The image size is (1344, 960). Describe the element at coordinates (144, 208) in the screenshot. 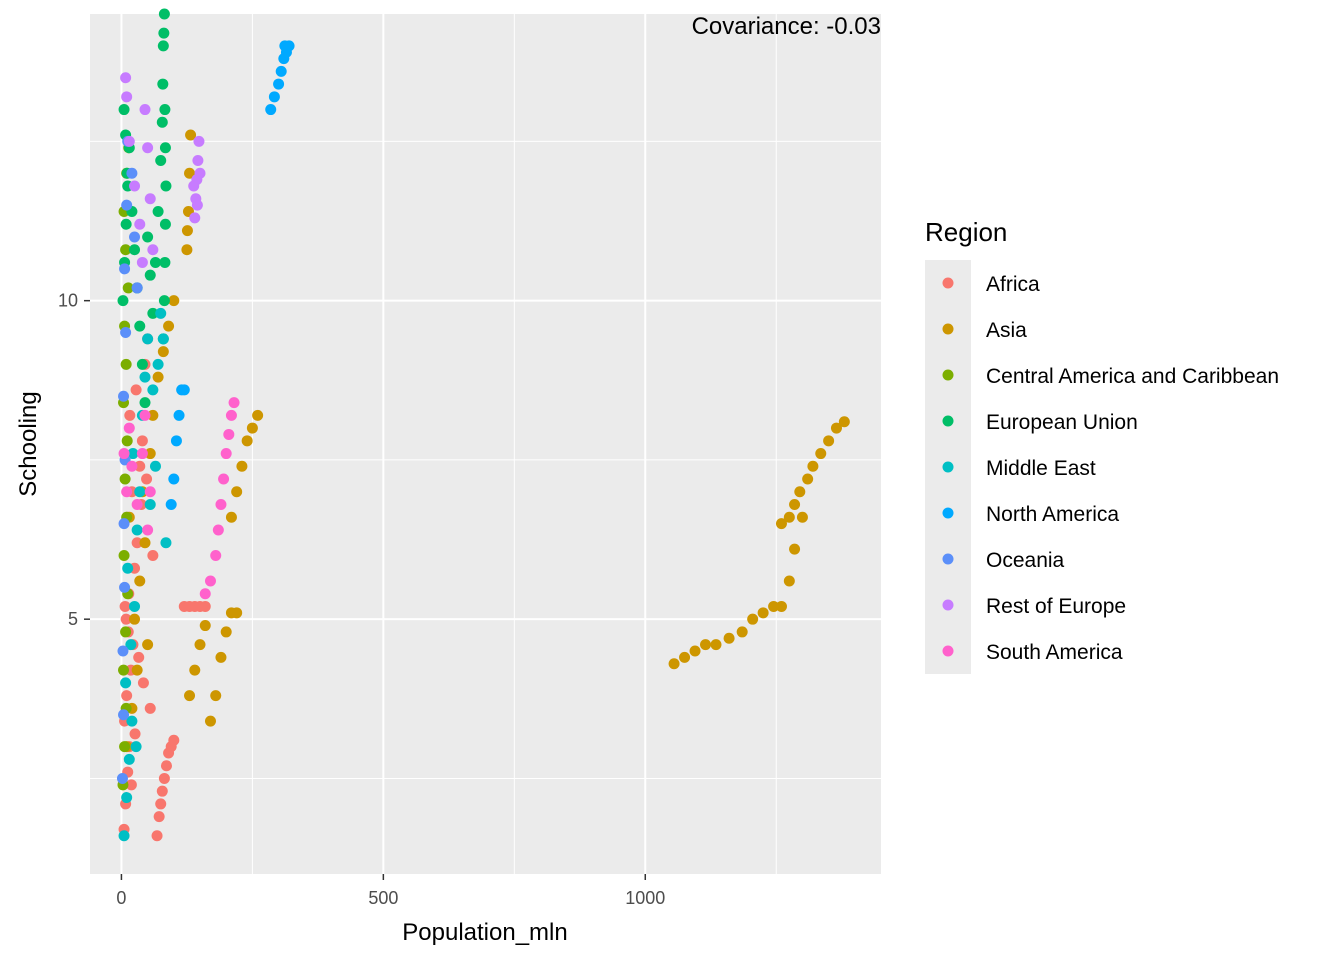

I see `series-european-union` at that location.